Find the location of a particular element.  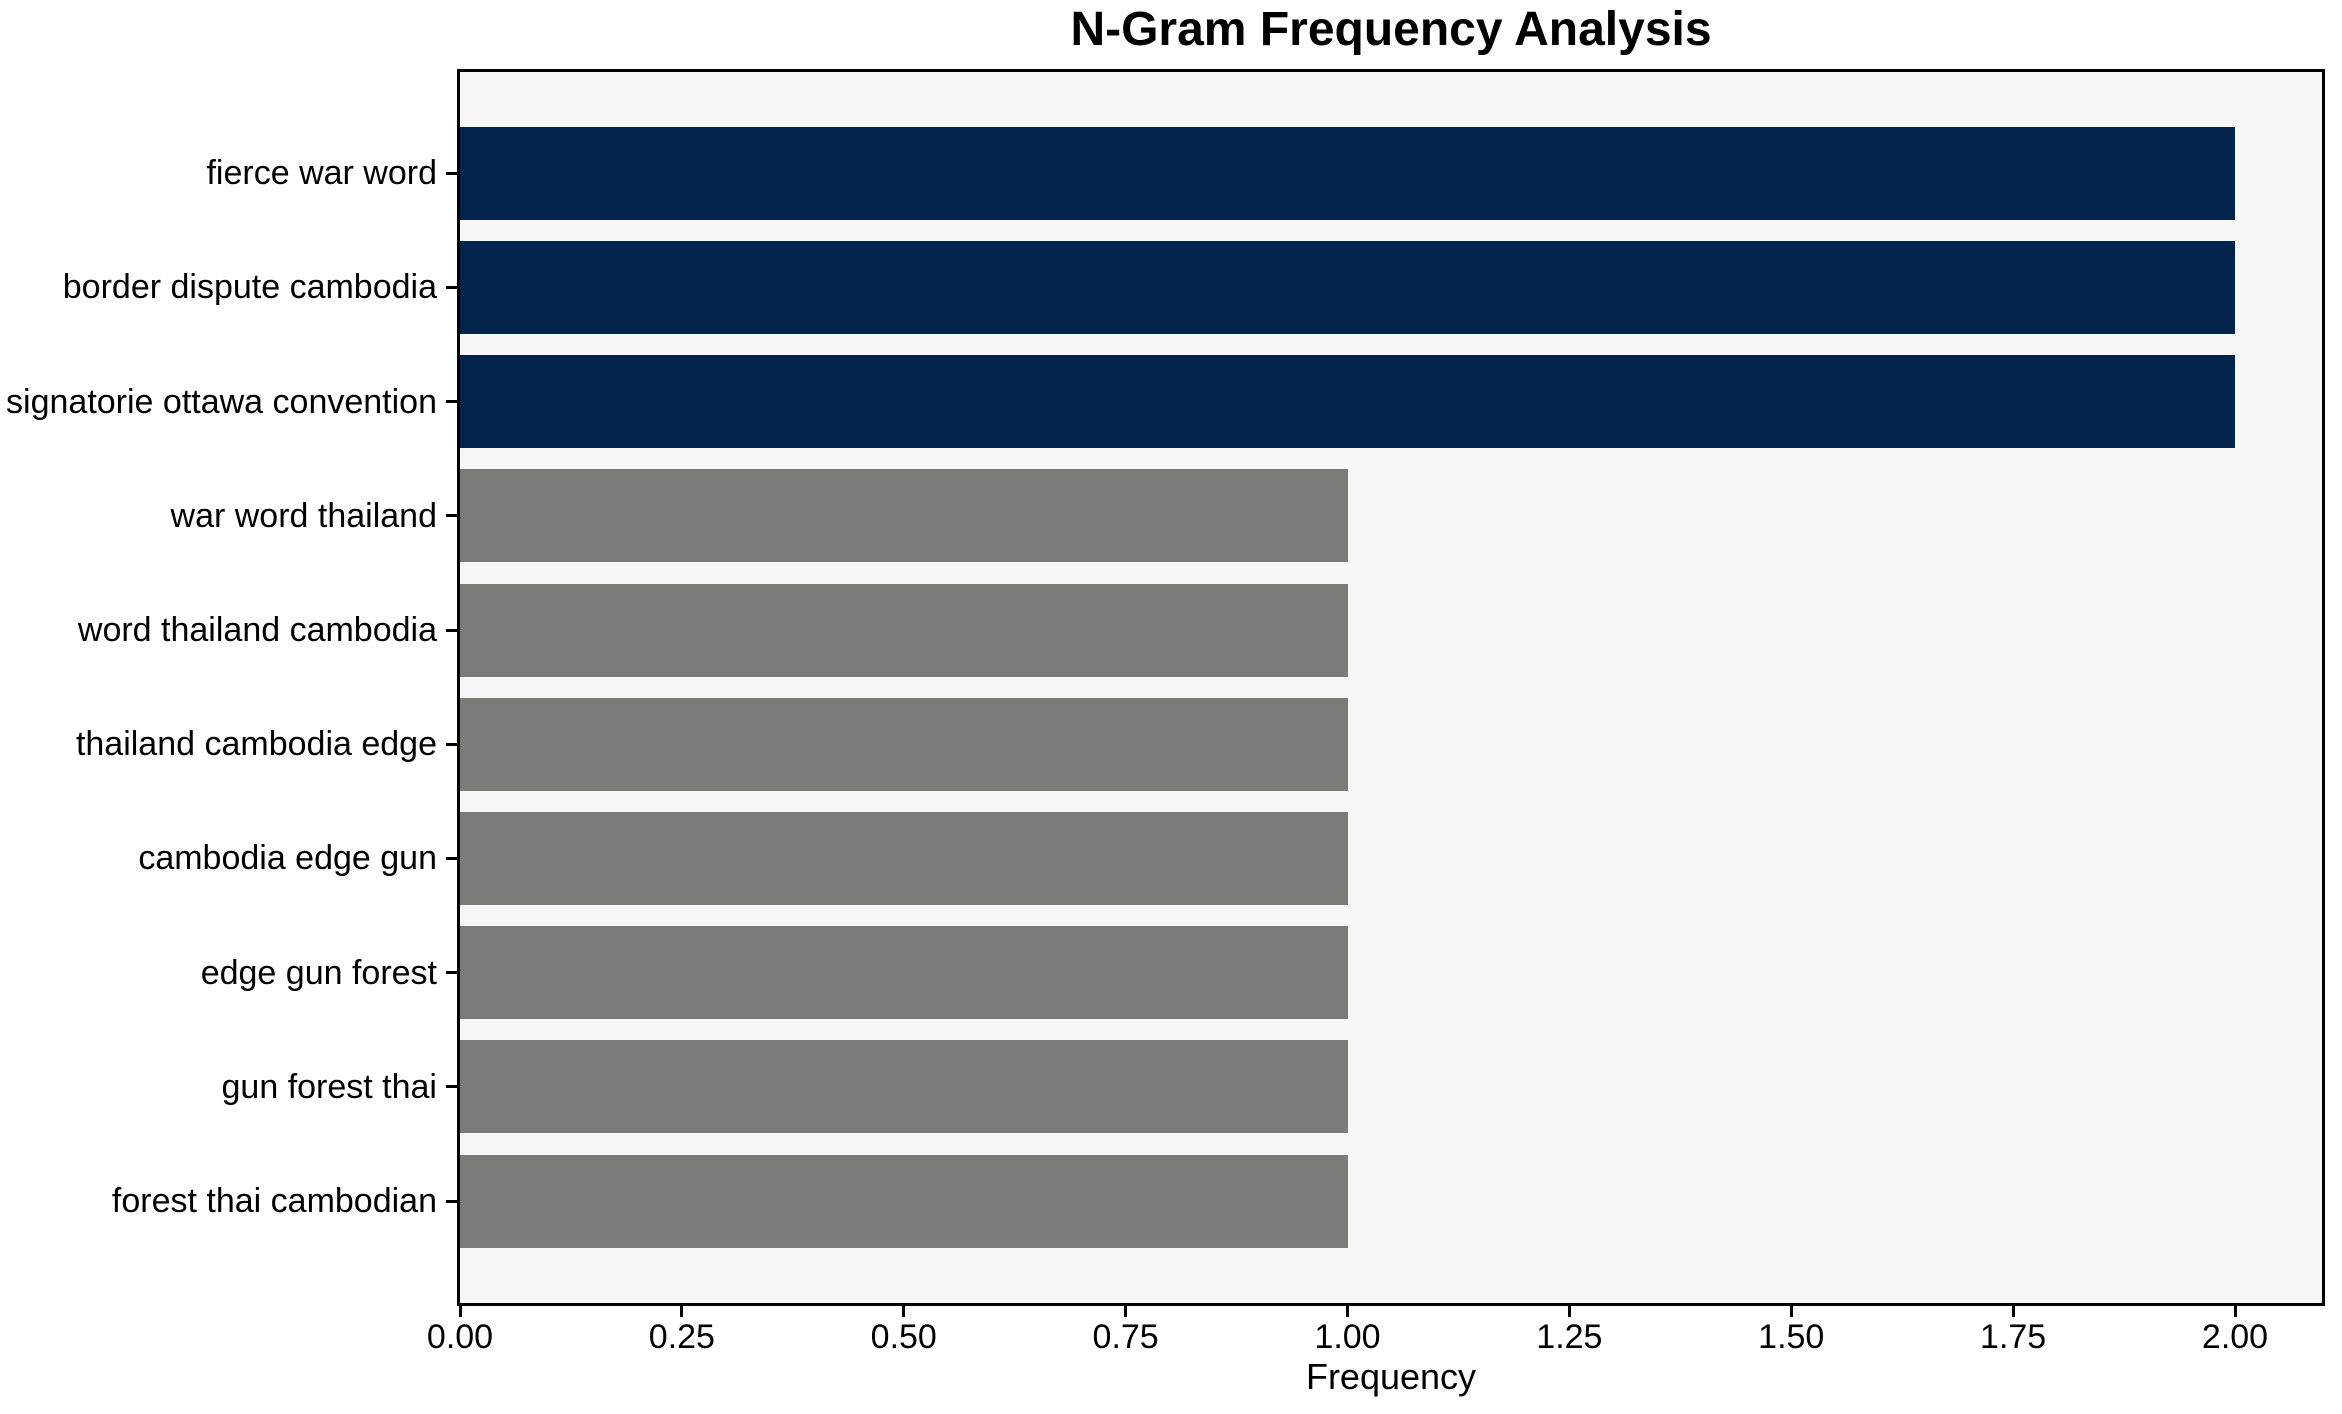

x-tick-label: 1.00 is located at coordinates (1347, 1337).